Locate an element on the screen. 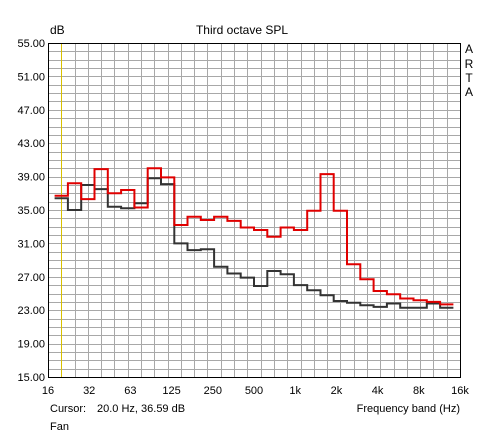 This screenshot has width=484, height=437. y-tick-label: 43.00 is located at coordinates (31, 144).